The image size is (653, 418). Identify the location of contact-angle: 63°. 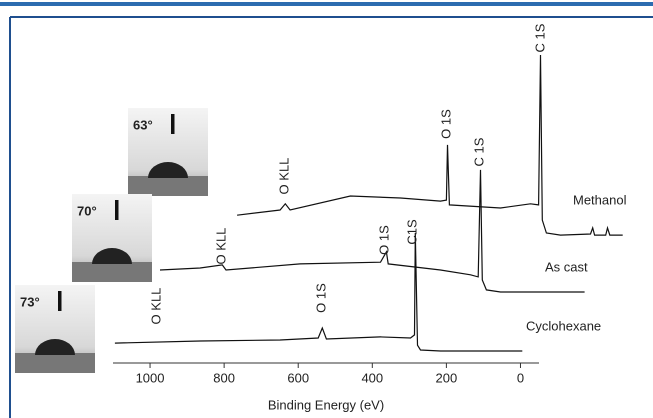
(143, 124).